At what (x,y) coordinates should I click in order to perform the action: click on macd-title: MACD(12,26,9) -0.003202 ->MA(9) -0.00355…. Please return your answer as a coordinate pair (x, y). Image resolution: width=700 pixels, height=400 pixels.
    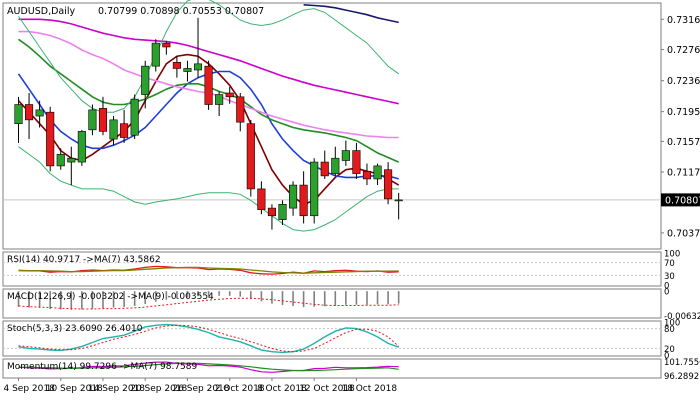
    Looking at the image, I should click on (110, 297).